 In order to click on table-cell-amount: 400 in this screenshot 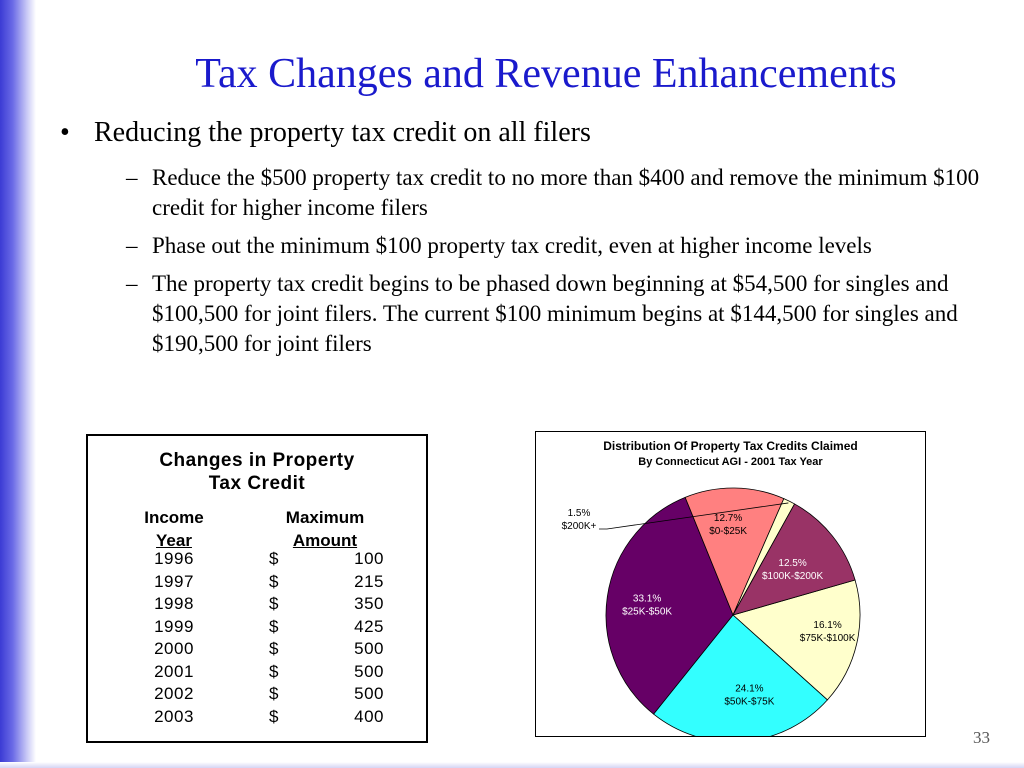, I will do `click(369, 716)`.